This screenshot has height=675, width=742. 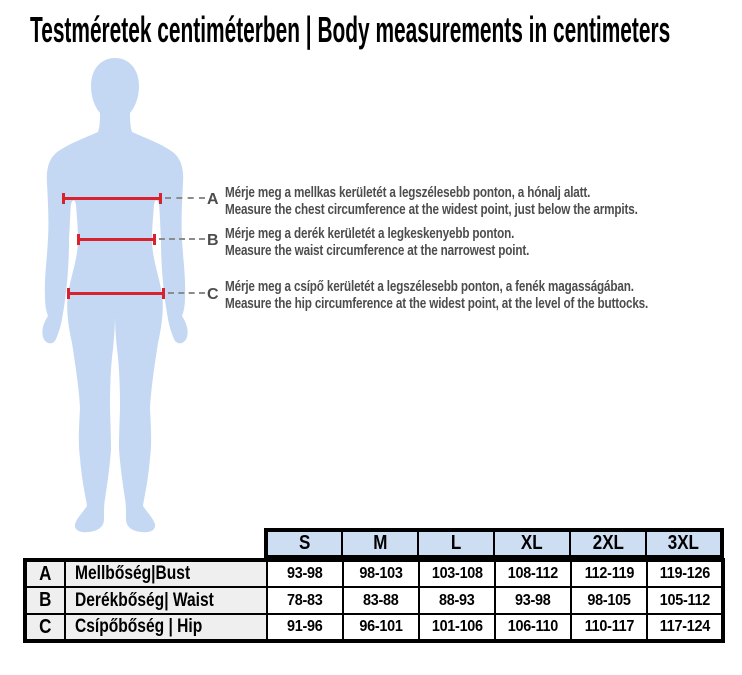 I want to click on chest-connector-line, so click(x=185, y=198).